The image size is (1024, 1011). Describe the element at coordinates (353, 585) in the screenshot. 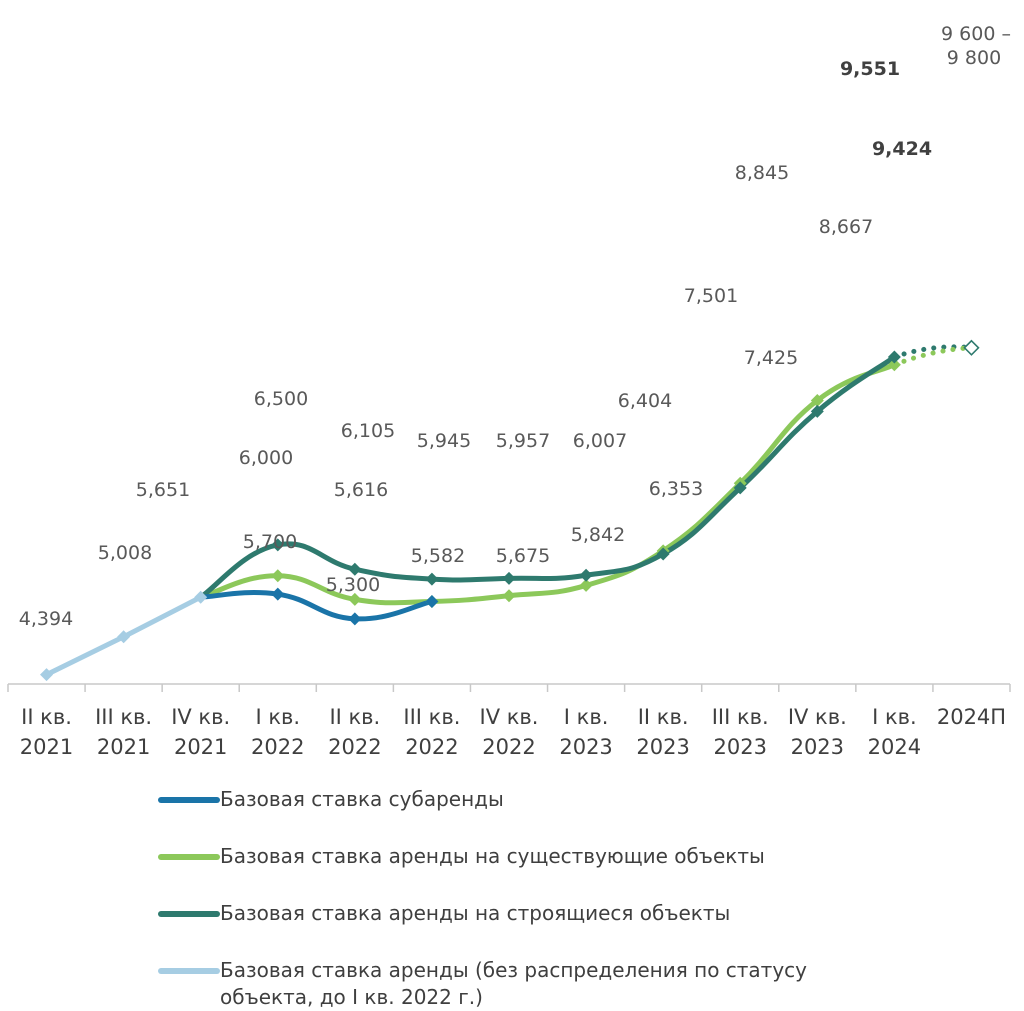

I see `data-label-sublease: 5,300` at that location.